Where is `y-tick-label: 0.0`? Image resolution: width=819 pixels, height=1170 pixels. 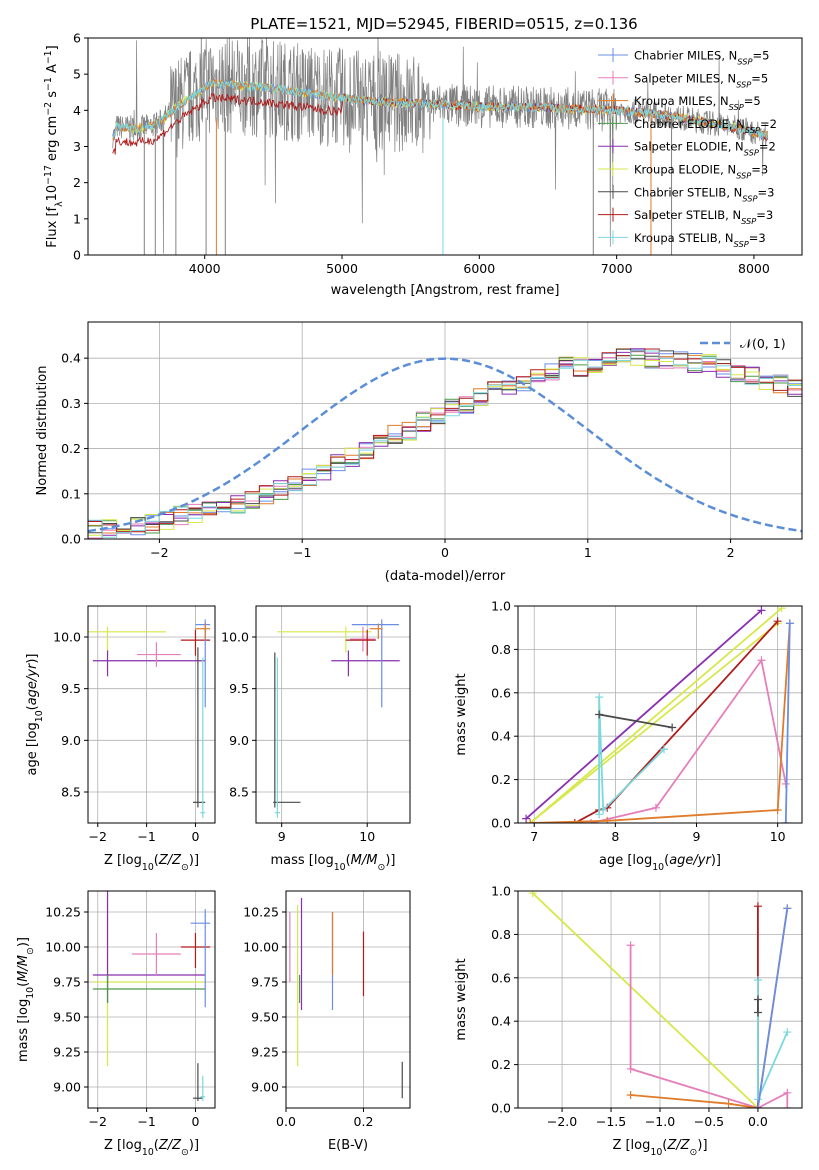
y-tick-label: 0.0 is located at coordinates (501, 1108).